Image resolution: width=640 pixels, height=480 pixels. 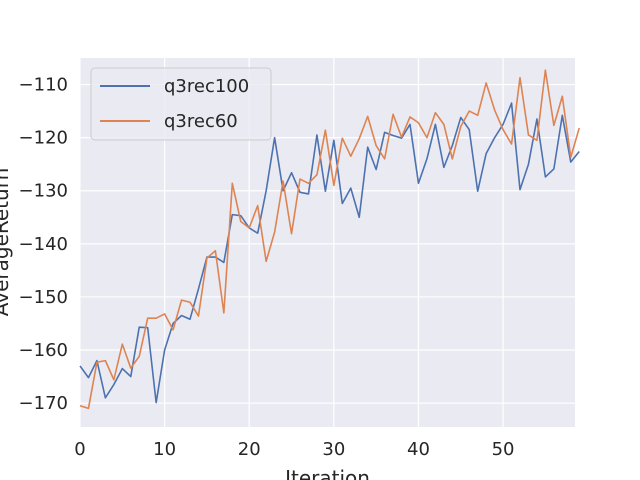 What do you see at coordinates (333, 449) in the screenshot?
I see `x-tick-label: 30` at bounding box center [333, 449].